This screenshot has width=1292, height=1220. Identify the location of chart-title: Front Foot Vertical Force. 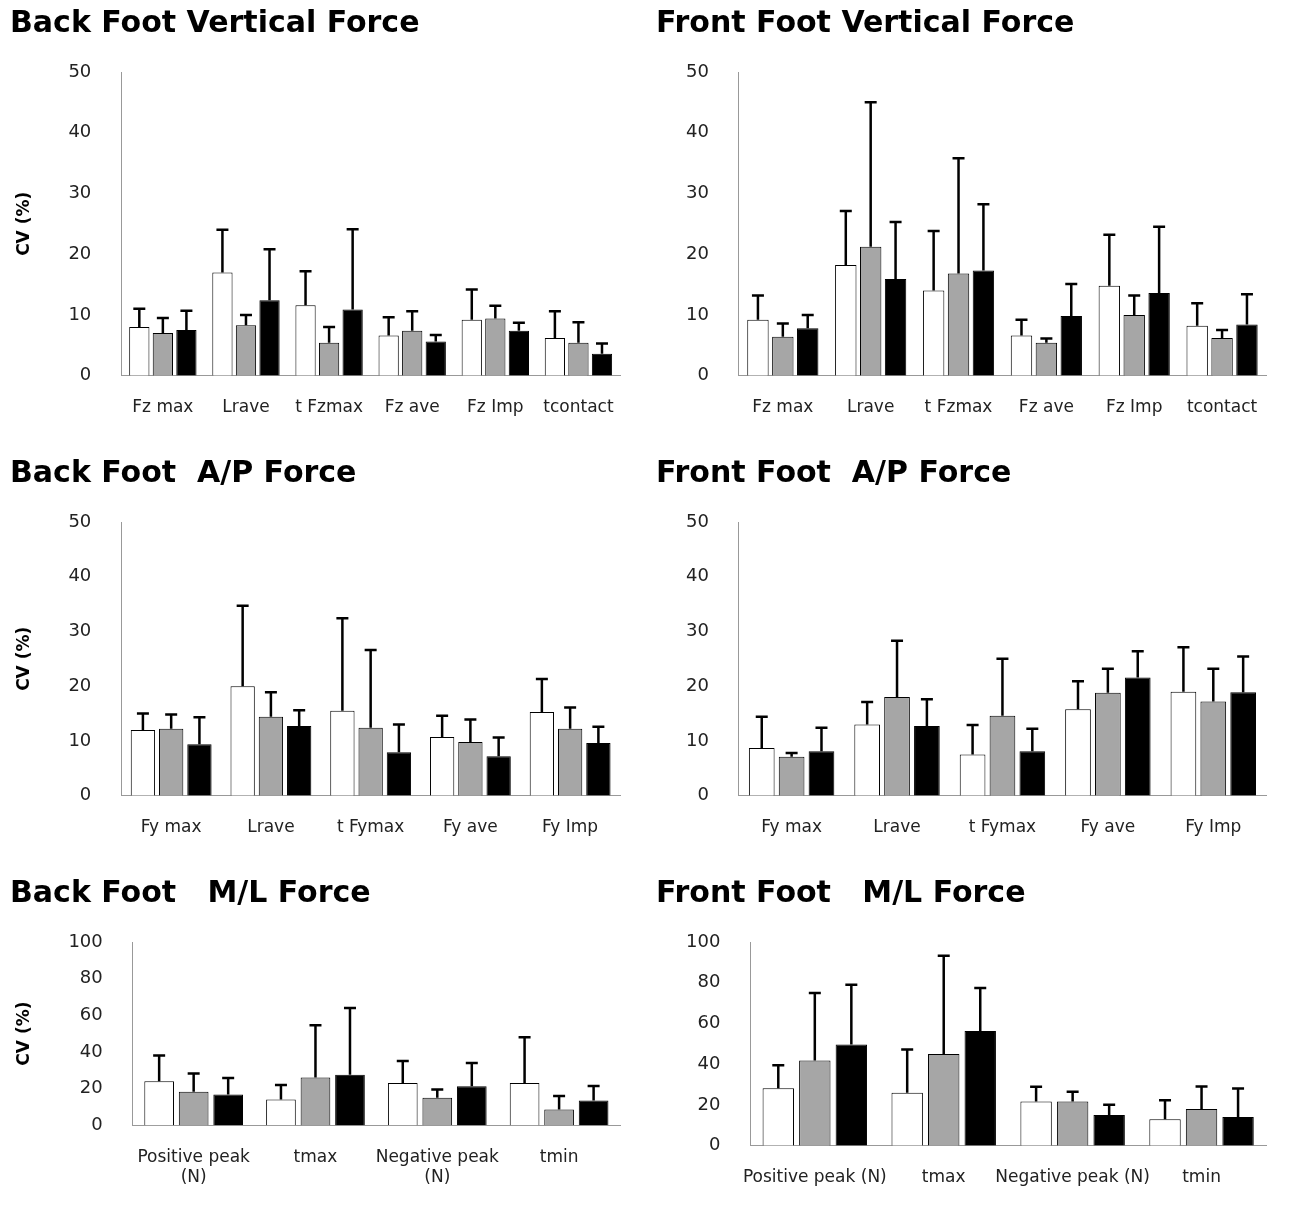
(865, 21).